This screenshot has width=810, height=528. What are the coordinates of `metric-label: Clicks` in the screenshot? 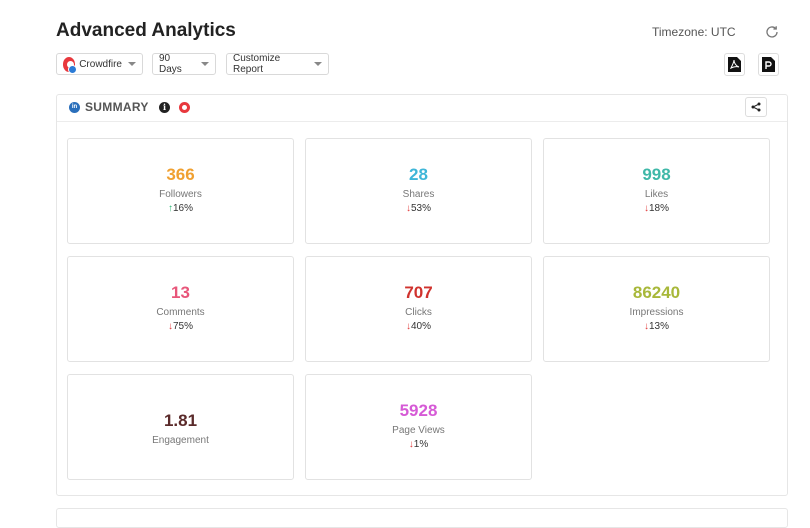 It's located at (418, 312).